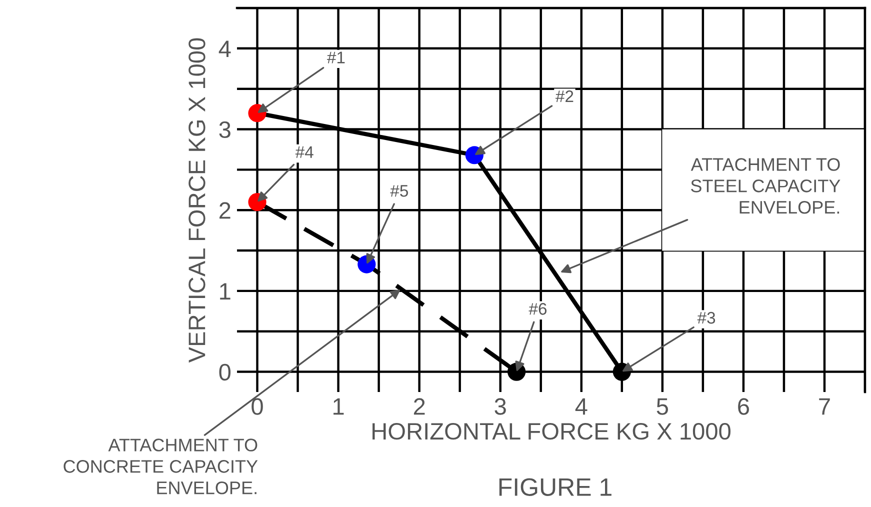  What do you see at coordinates (304, 152) in the screenshot?
I see `annotation: #4` at bounding box center [304, 152].